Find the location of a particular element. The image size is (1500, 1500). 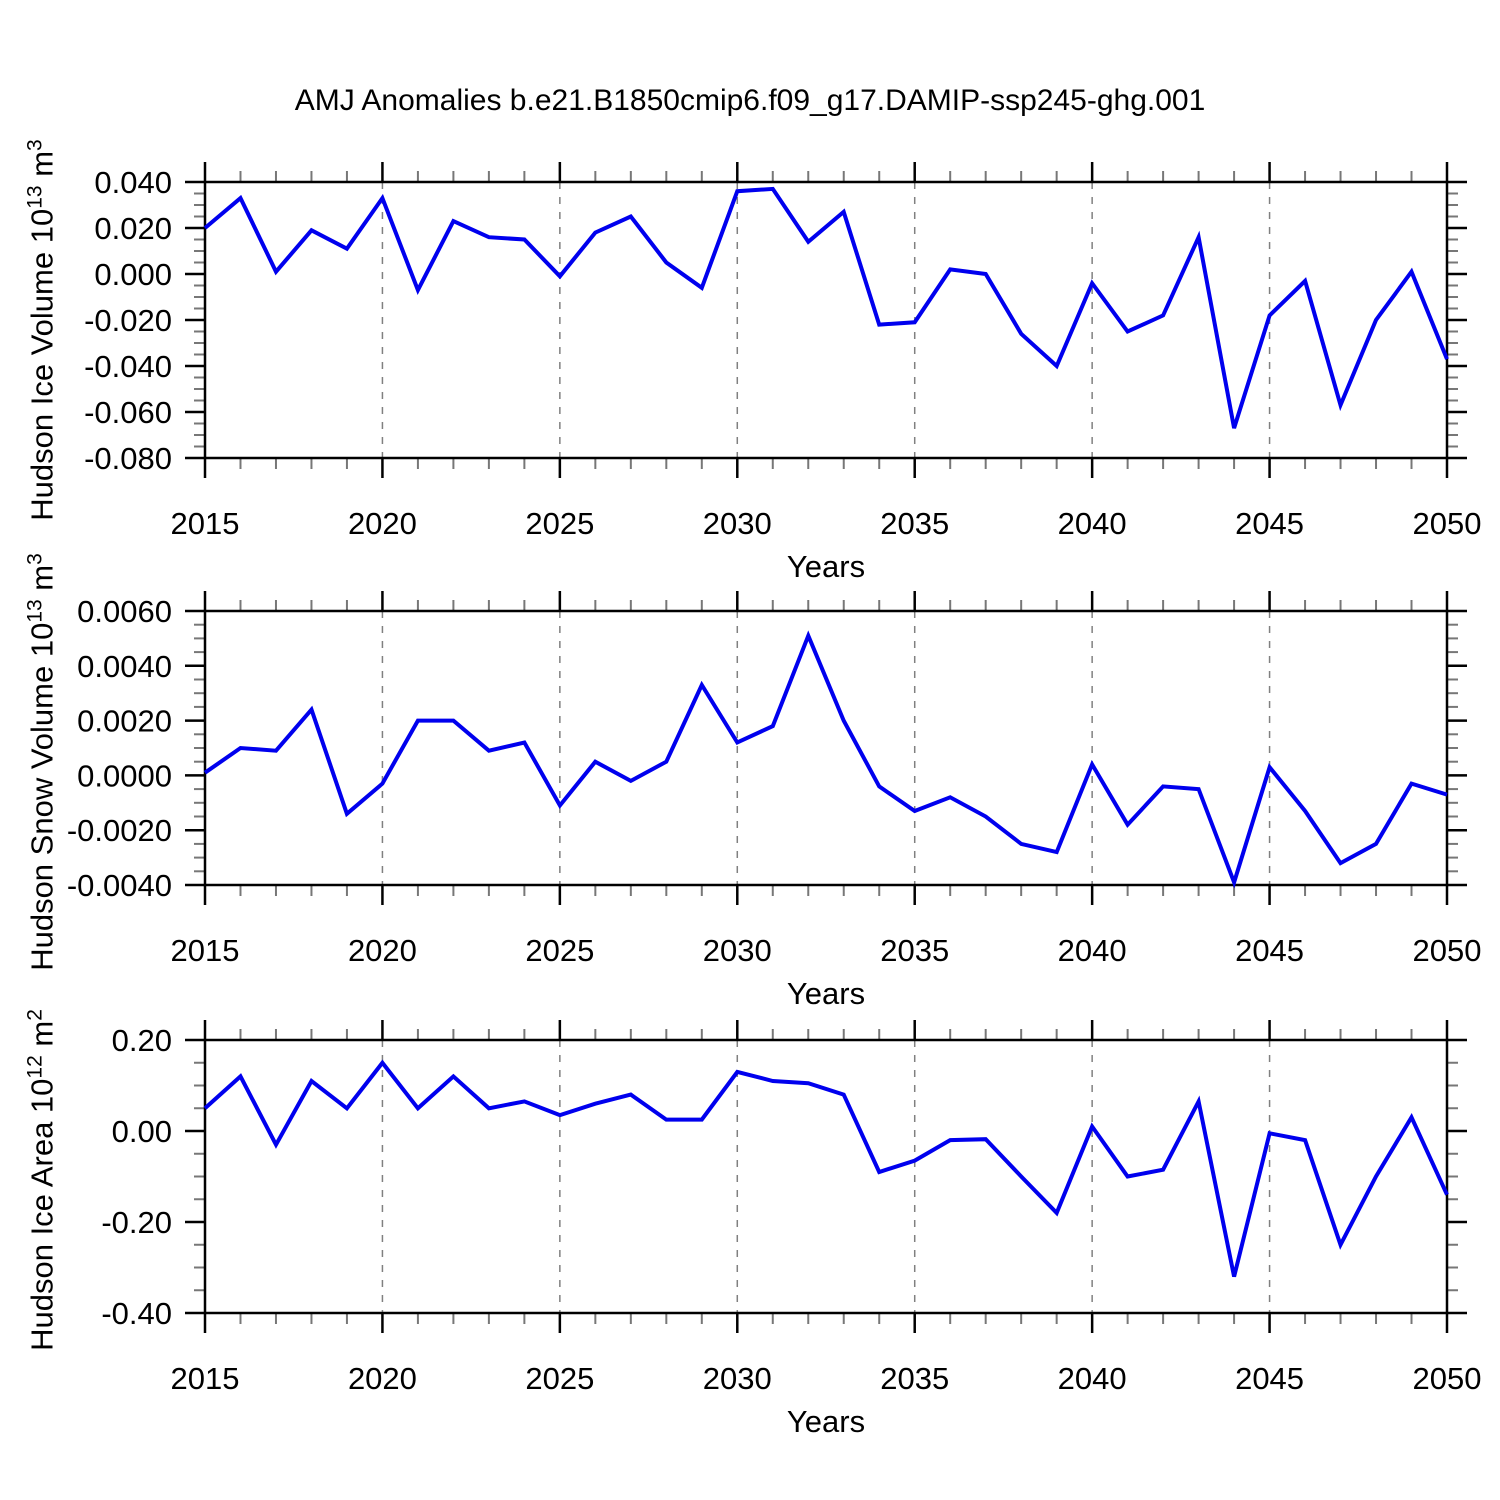

hudson-ice-area-anomaly is located at coordinates (826, 1168).